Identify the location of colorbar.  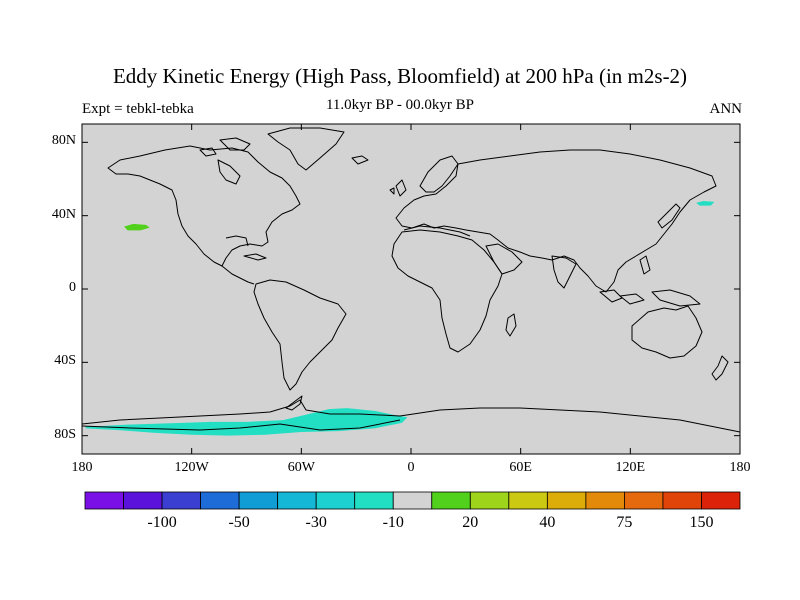
(412, 500).